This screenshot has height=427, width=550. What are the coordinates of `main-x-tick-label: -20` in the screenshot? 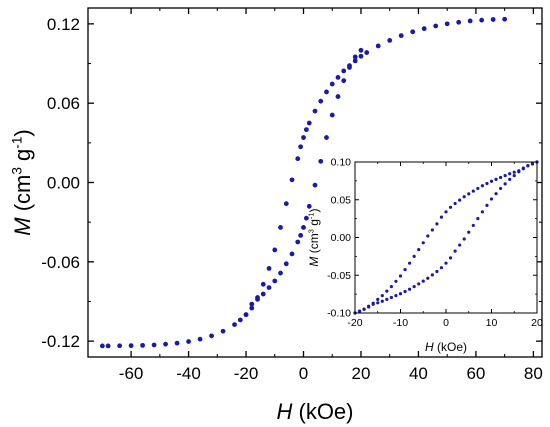 It's located at (246, 373).